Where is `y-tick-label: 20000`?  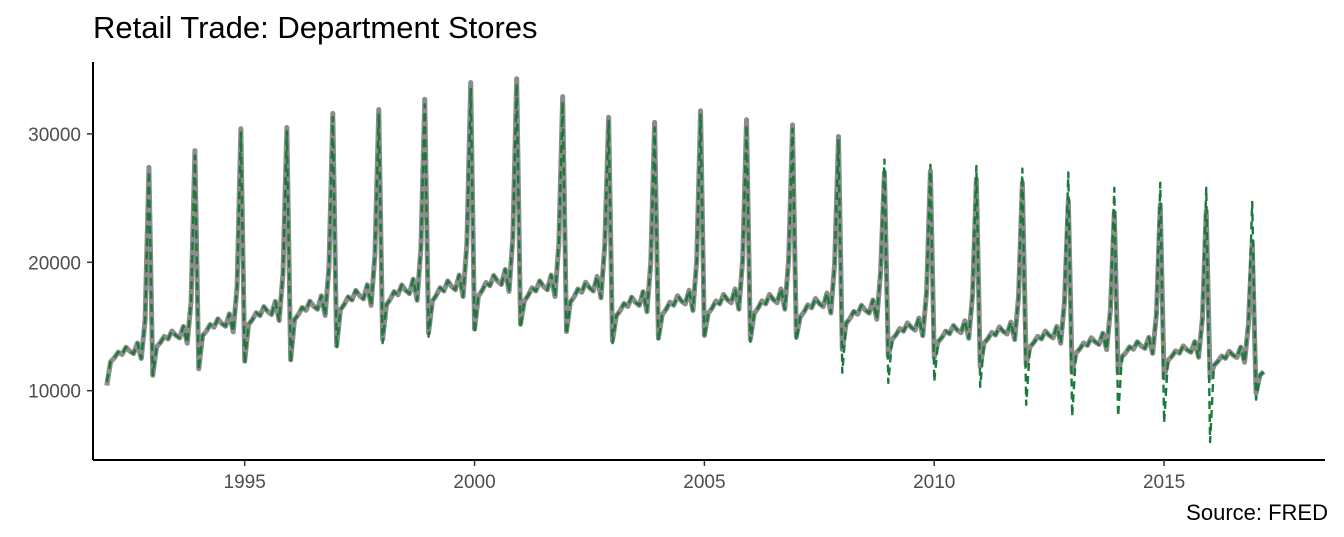
y-tick-label: 20000 is located at coordinates (54, 263).